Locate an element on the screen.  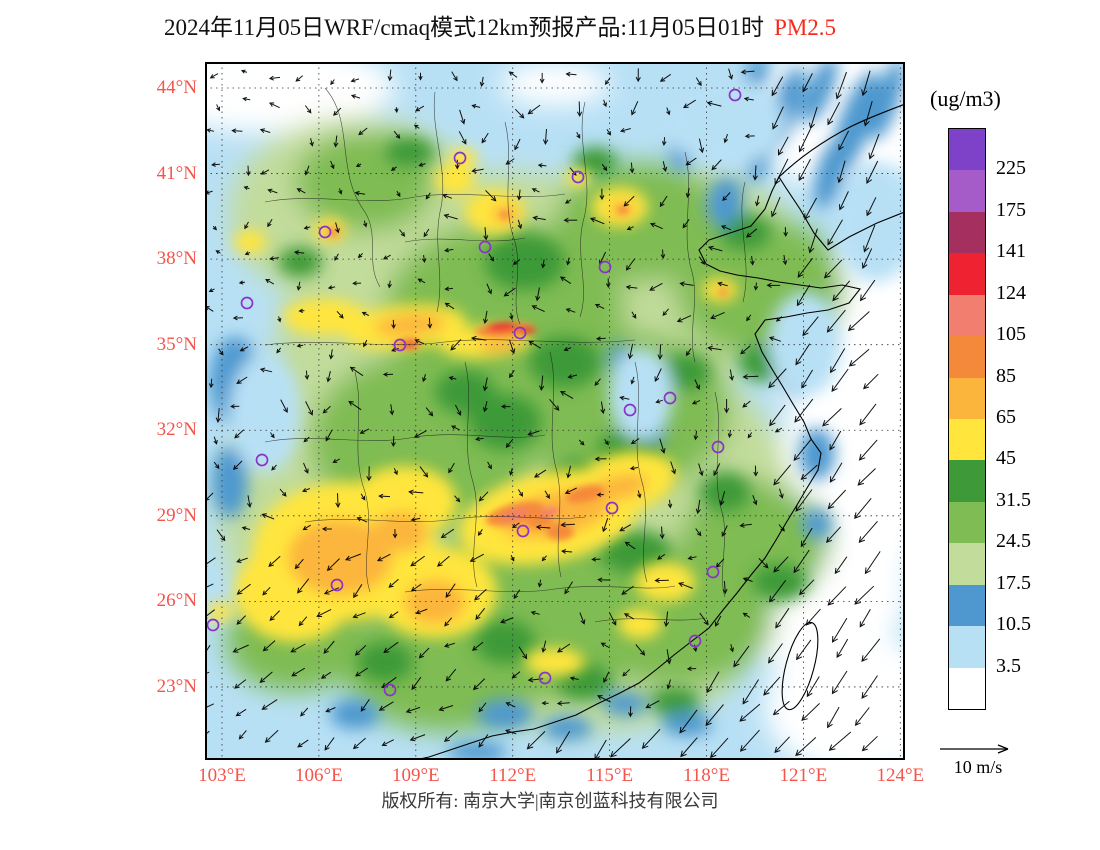
colorbar-level-label: 17.5 is located at coordinates (1013, 582).